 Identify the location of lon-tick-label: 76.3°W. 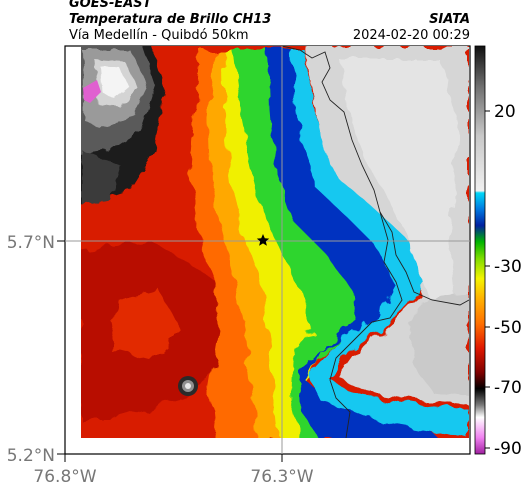
(281, 477).